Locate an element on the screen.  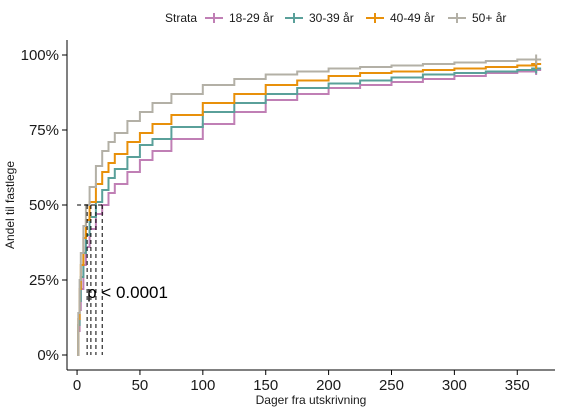
legend-title: Strata is located at coordinates (181, 18).